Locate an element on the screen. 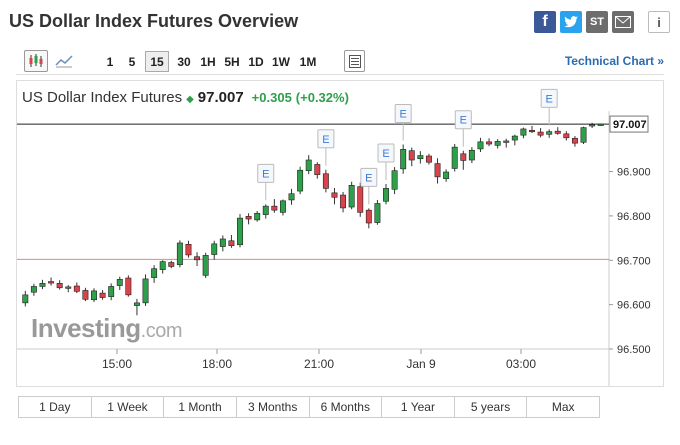  interval-5h: 5H is located at coordinates (232, 61).